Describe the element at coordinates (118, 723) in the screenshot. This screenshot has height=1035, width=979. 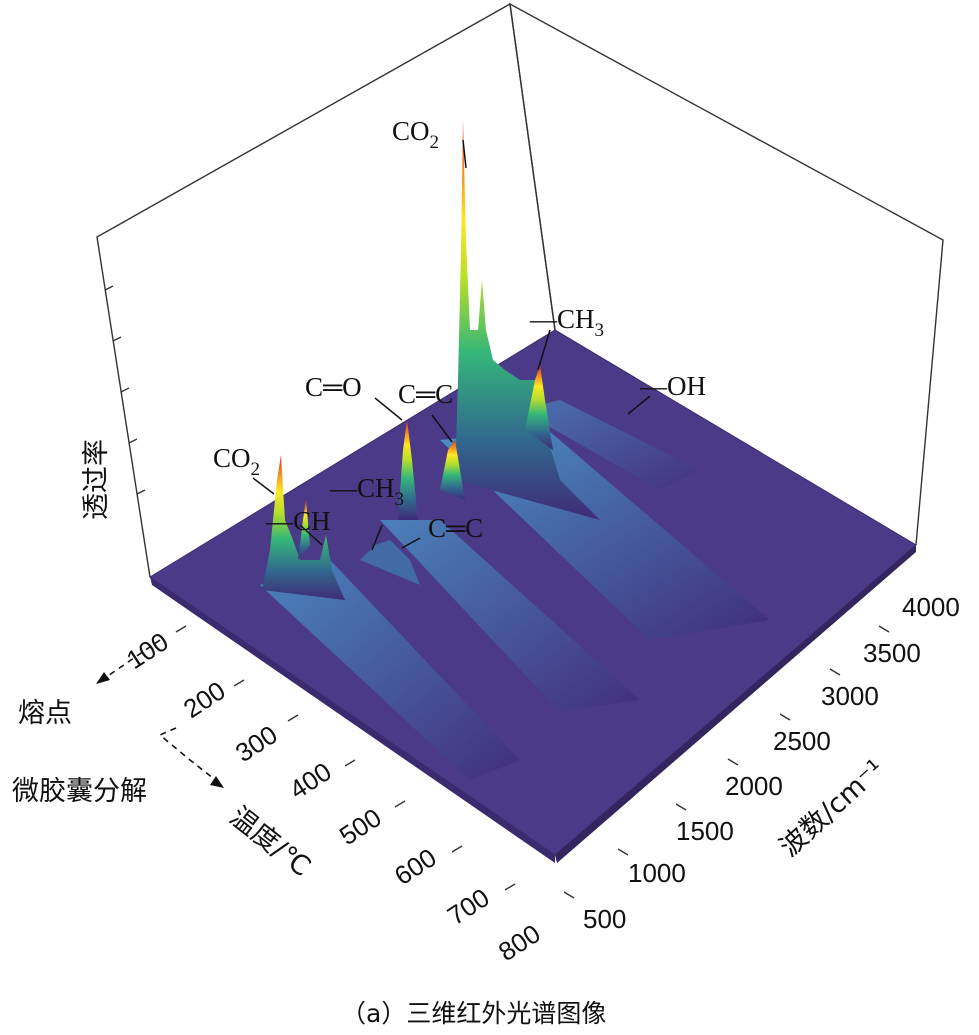
I see `phase-annotations: 熔点 微胶囊分解` at that location.